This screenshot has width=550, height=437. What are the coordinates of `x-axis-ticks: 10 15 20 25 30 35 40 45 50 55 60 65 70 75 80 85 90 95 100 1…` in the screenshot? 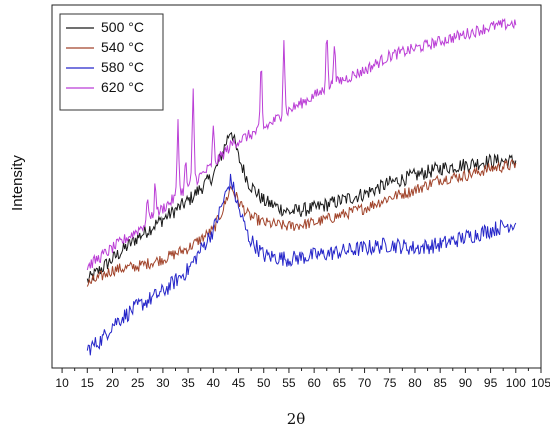 It's located at (302, 379).